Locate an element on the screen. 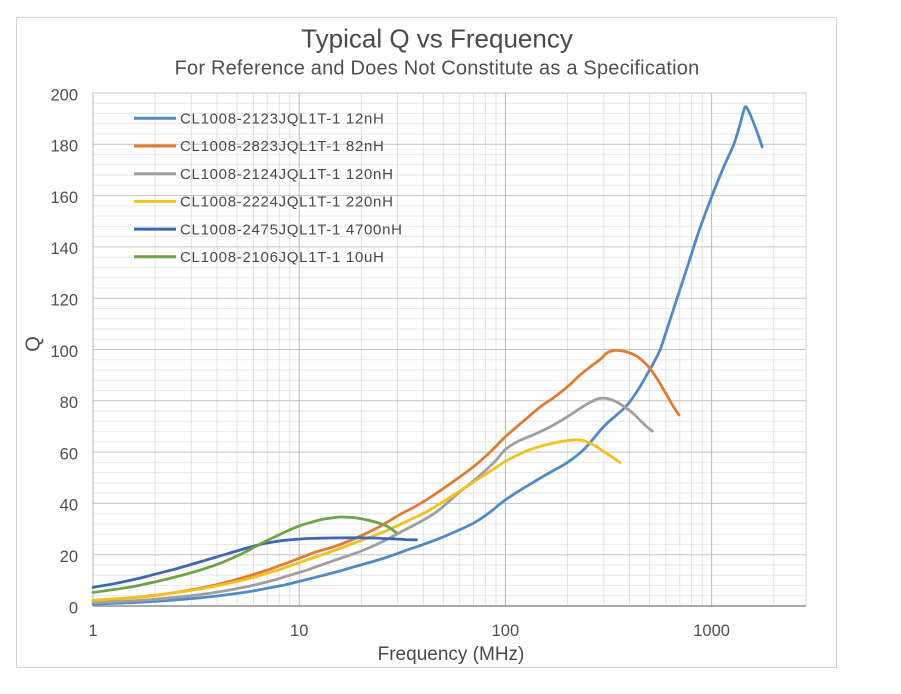 The width and height of the screenshot is (901, 694). svg-text: 0 is located at coordinates (73, 608).